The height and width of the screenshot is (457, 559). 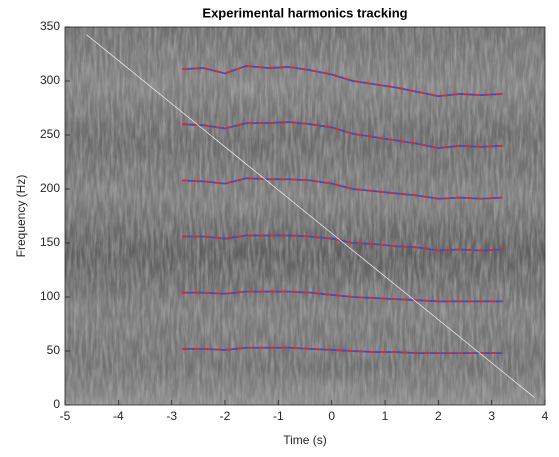 What do you see at coordinates (304, 12) in the screenshot?
I see `chart-title: Experimental harmonics tracking` at bounding box center [304, 12].